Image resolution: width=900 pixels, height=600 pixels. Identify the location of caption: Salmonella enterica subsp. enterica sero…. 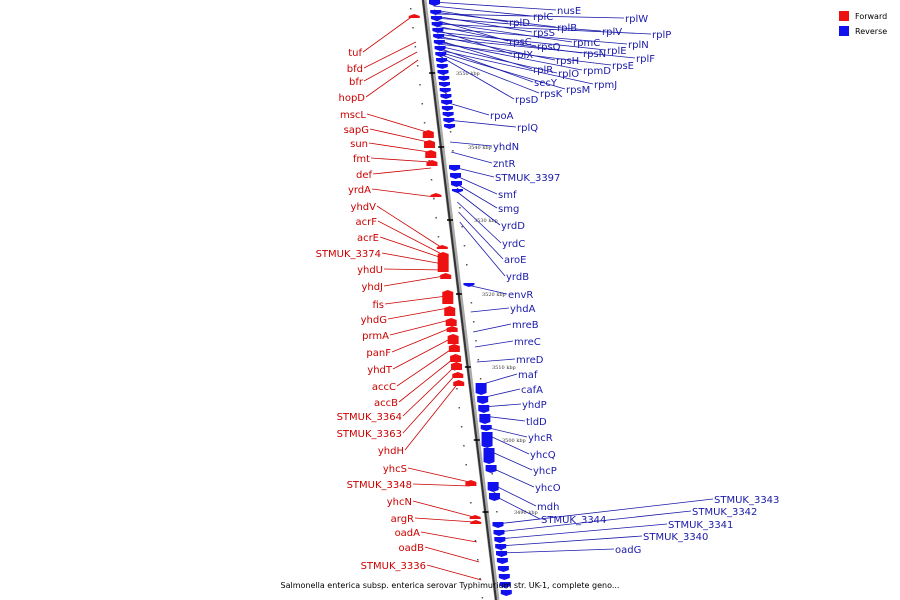
(450, 585).